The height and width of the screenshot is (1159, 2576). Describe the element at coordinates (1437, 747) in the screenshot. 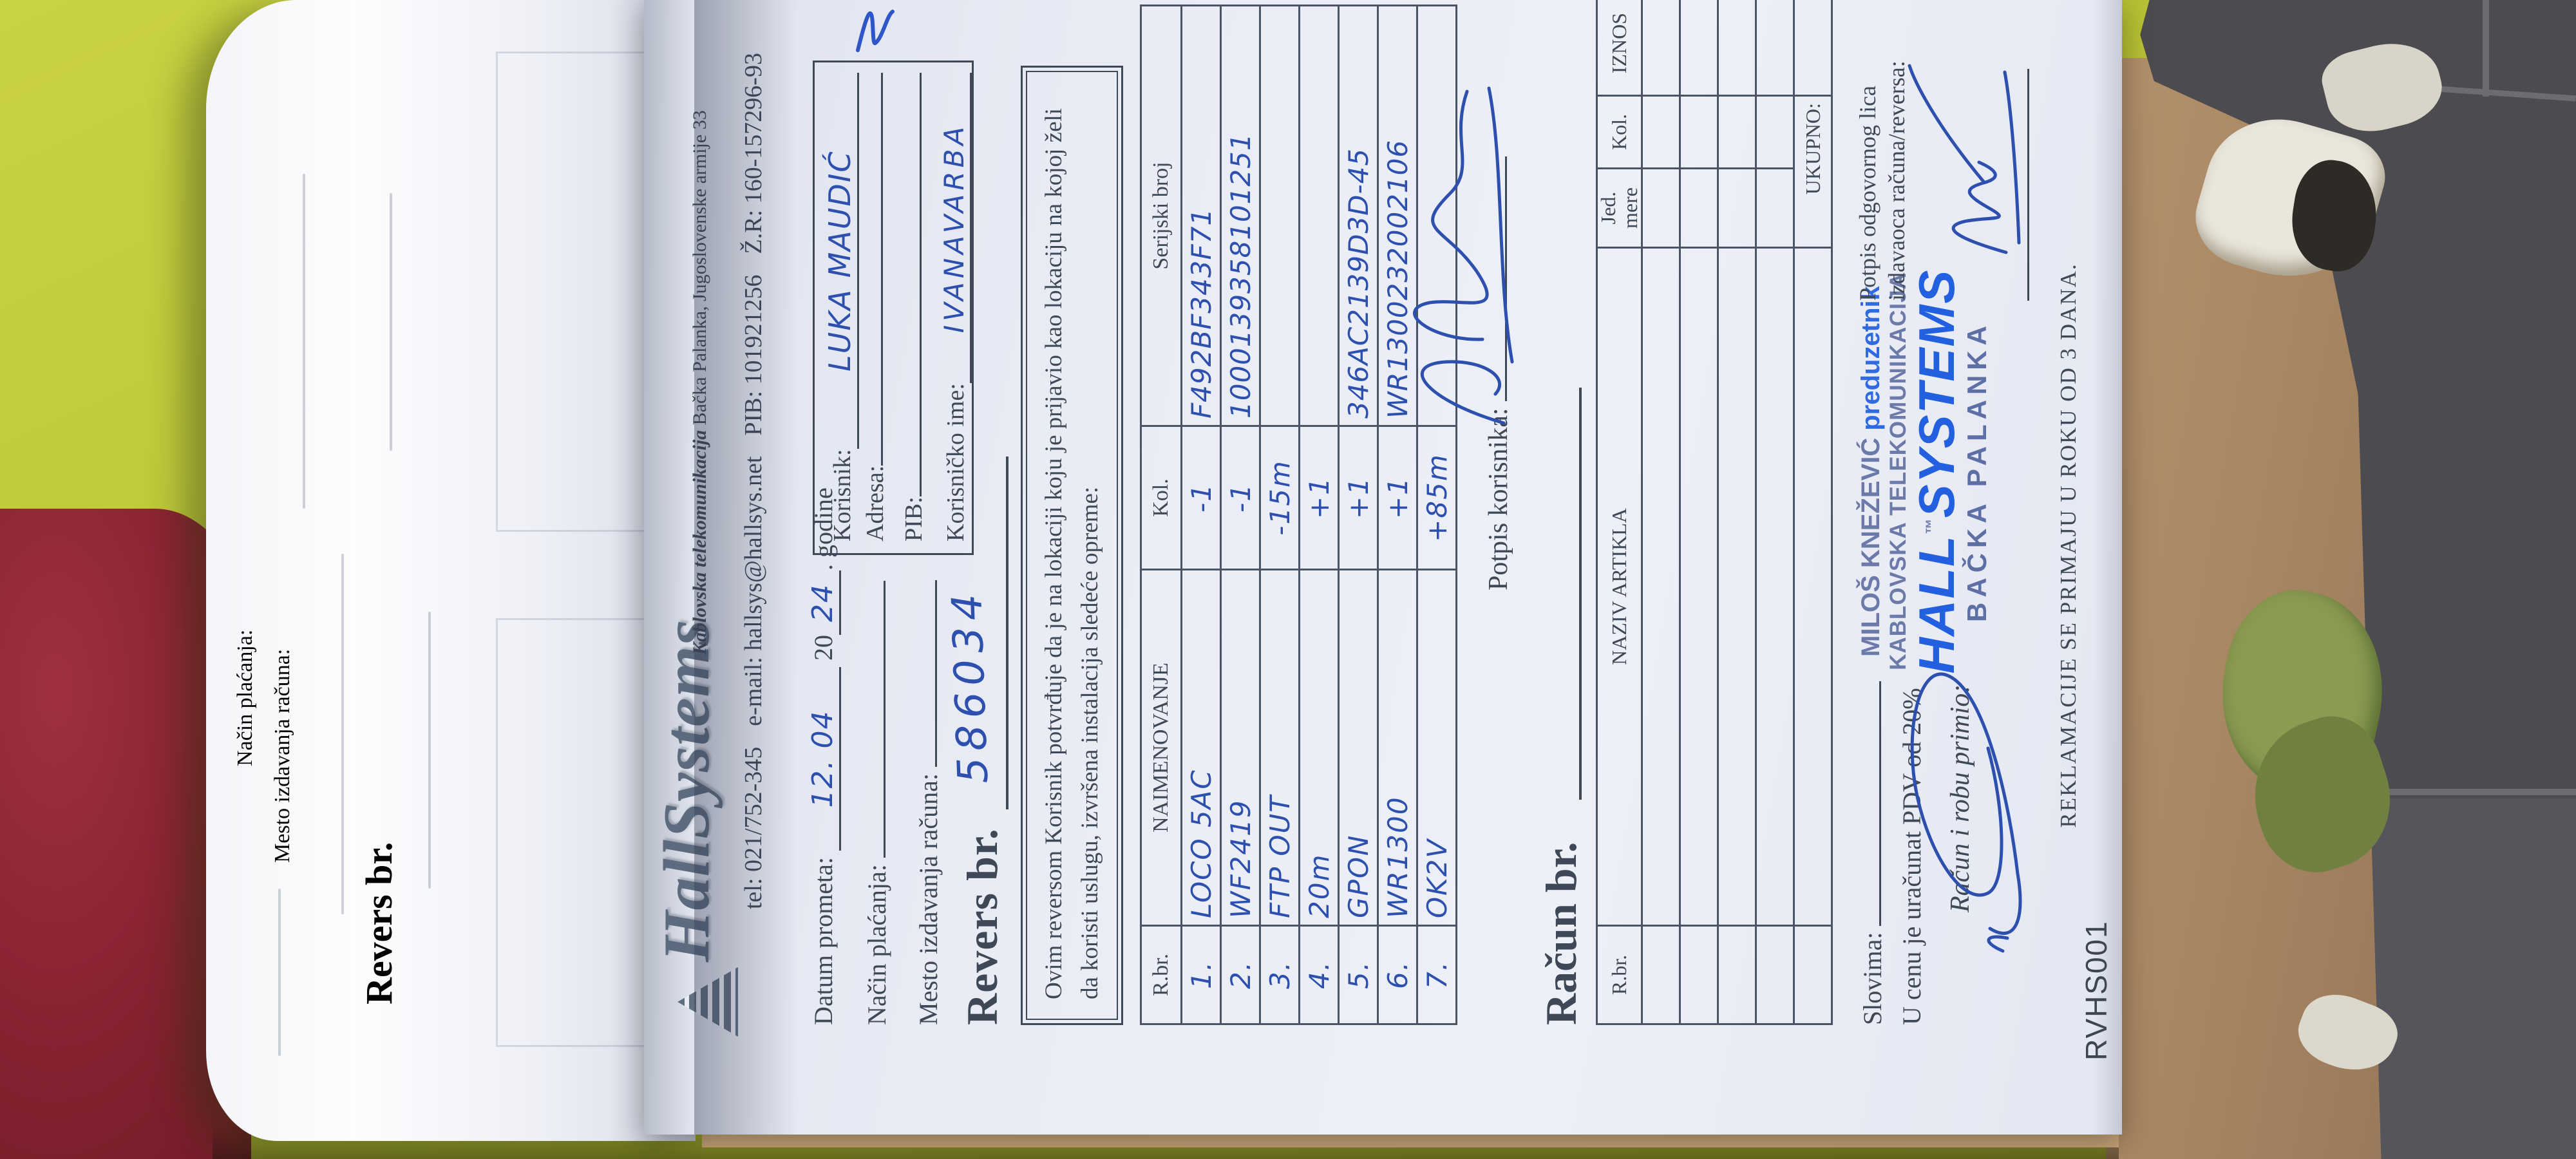

I see `item-name: OK2V` at that location.